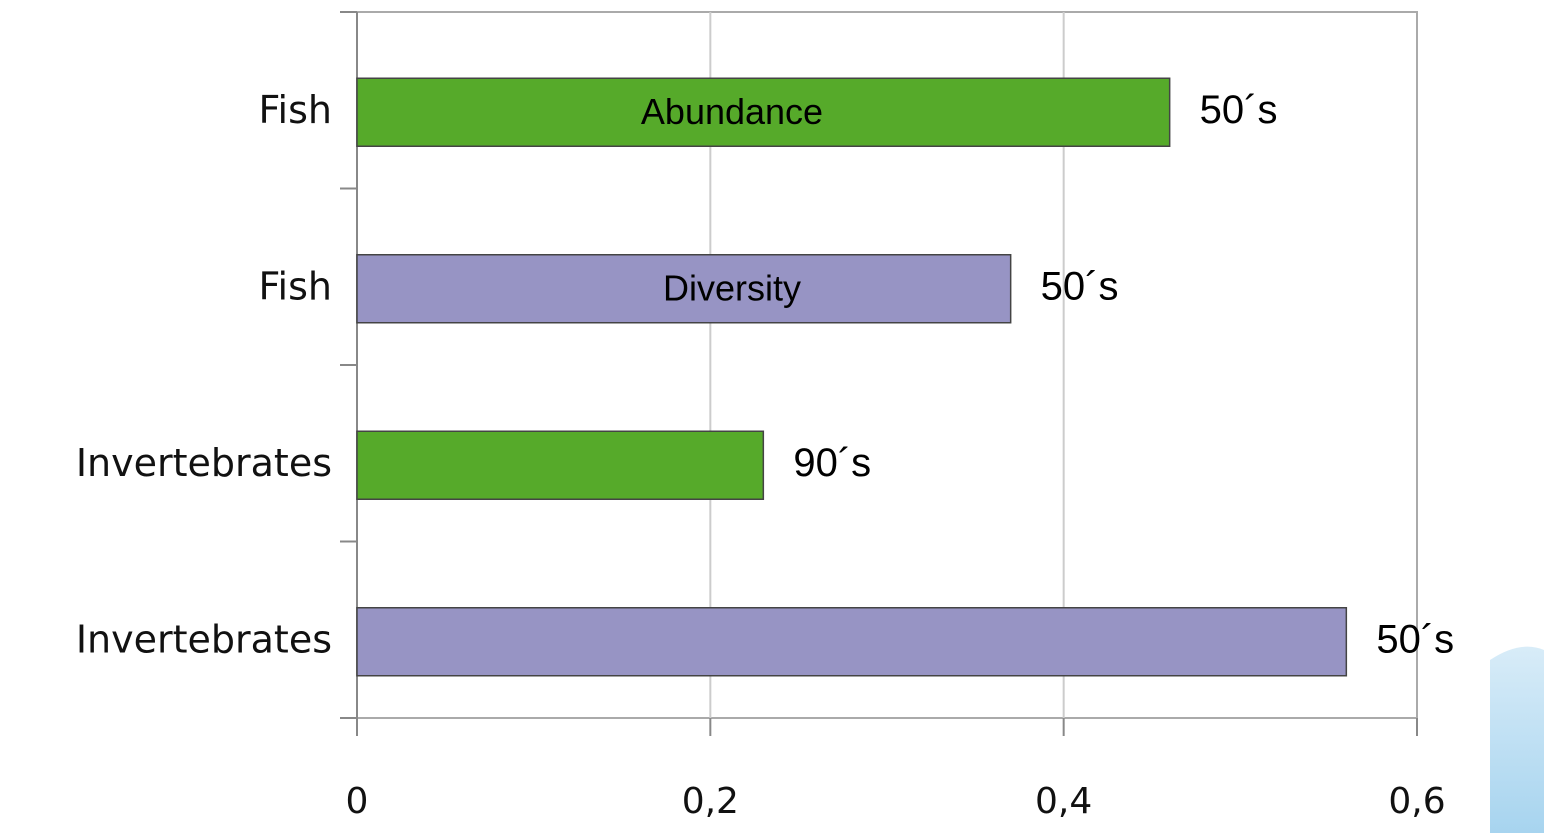 The height and width of the screenshot is (833, 1544). What do you see at coordinates (357, 801) in the screenshot?
I see `x-tick-label: 0` at bounding box center [357, 801].